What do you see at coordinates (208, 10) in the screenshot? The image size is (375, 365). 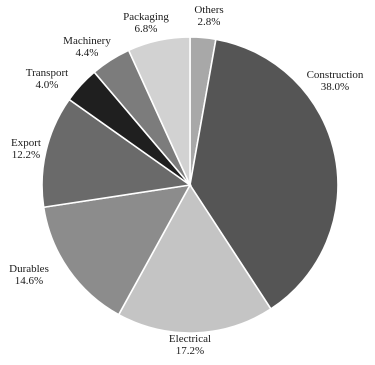 I see `slice-name: Others` at bounding box center [208, 10].